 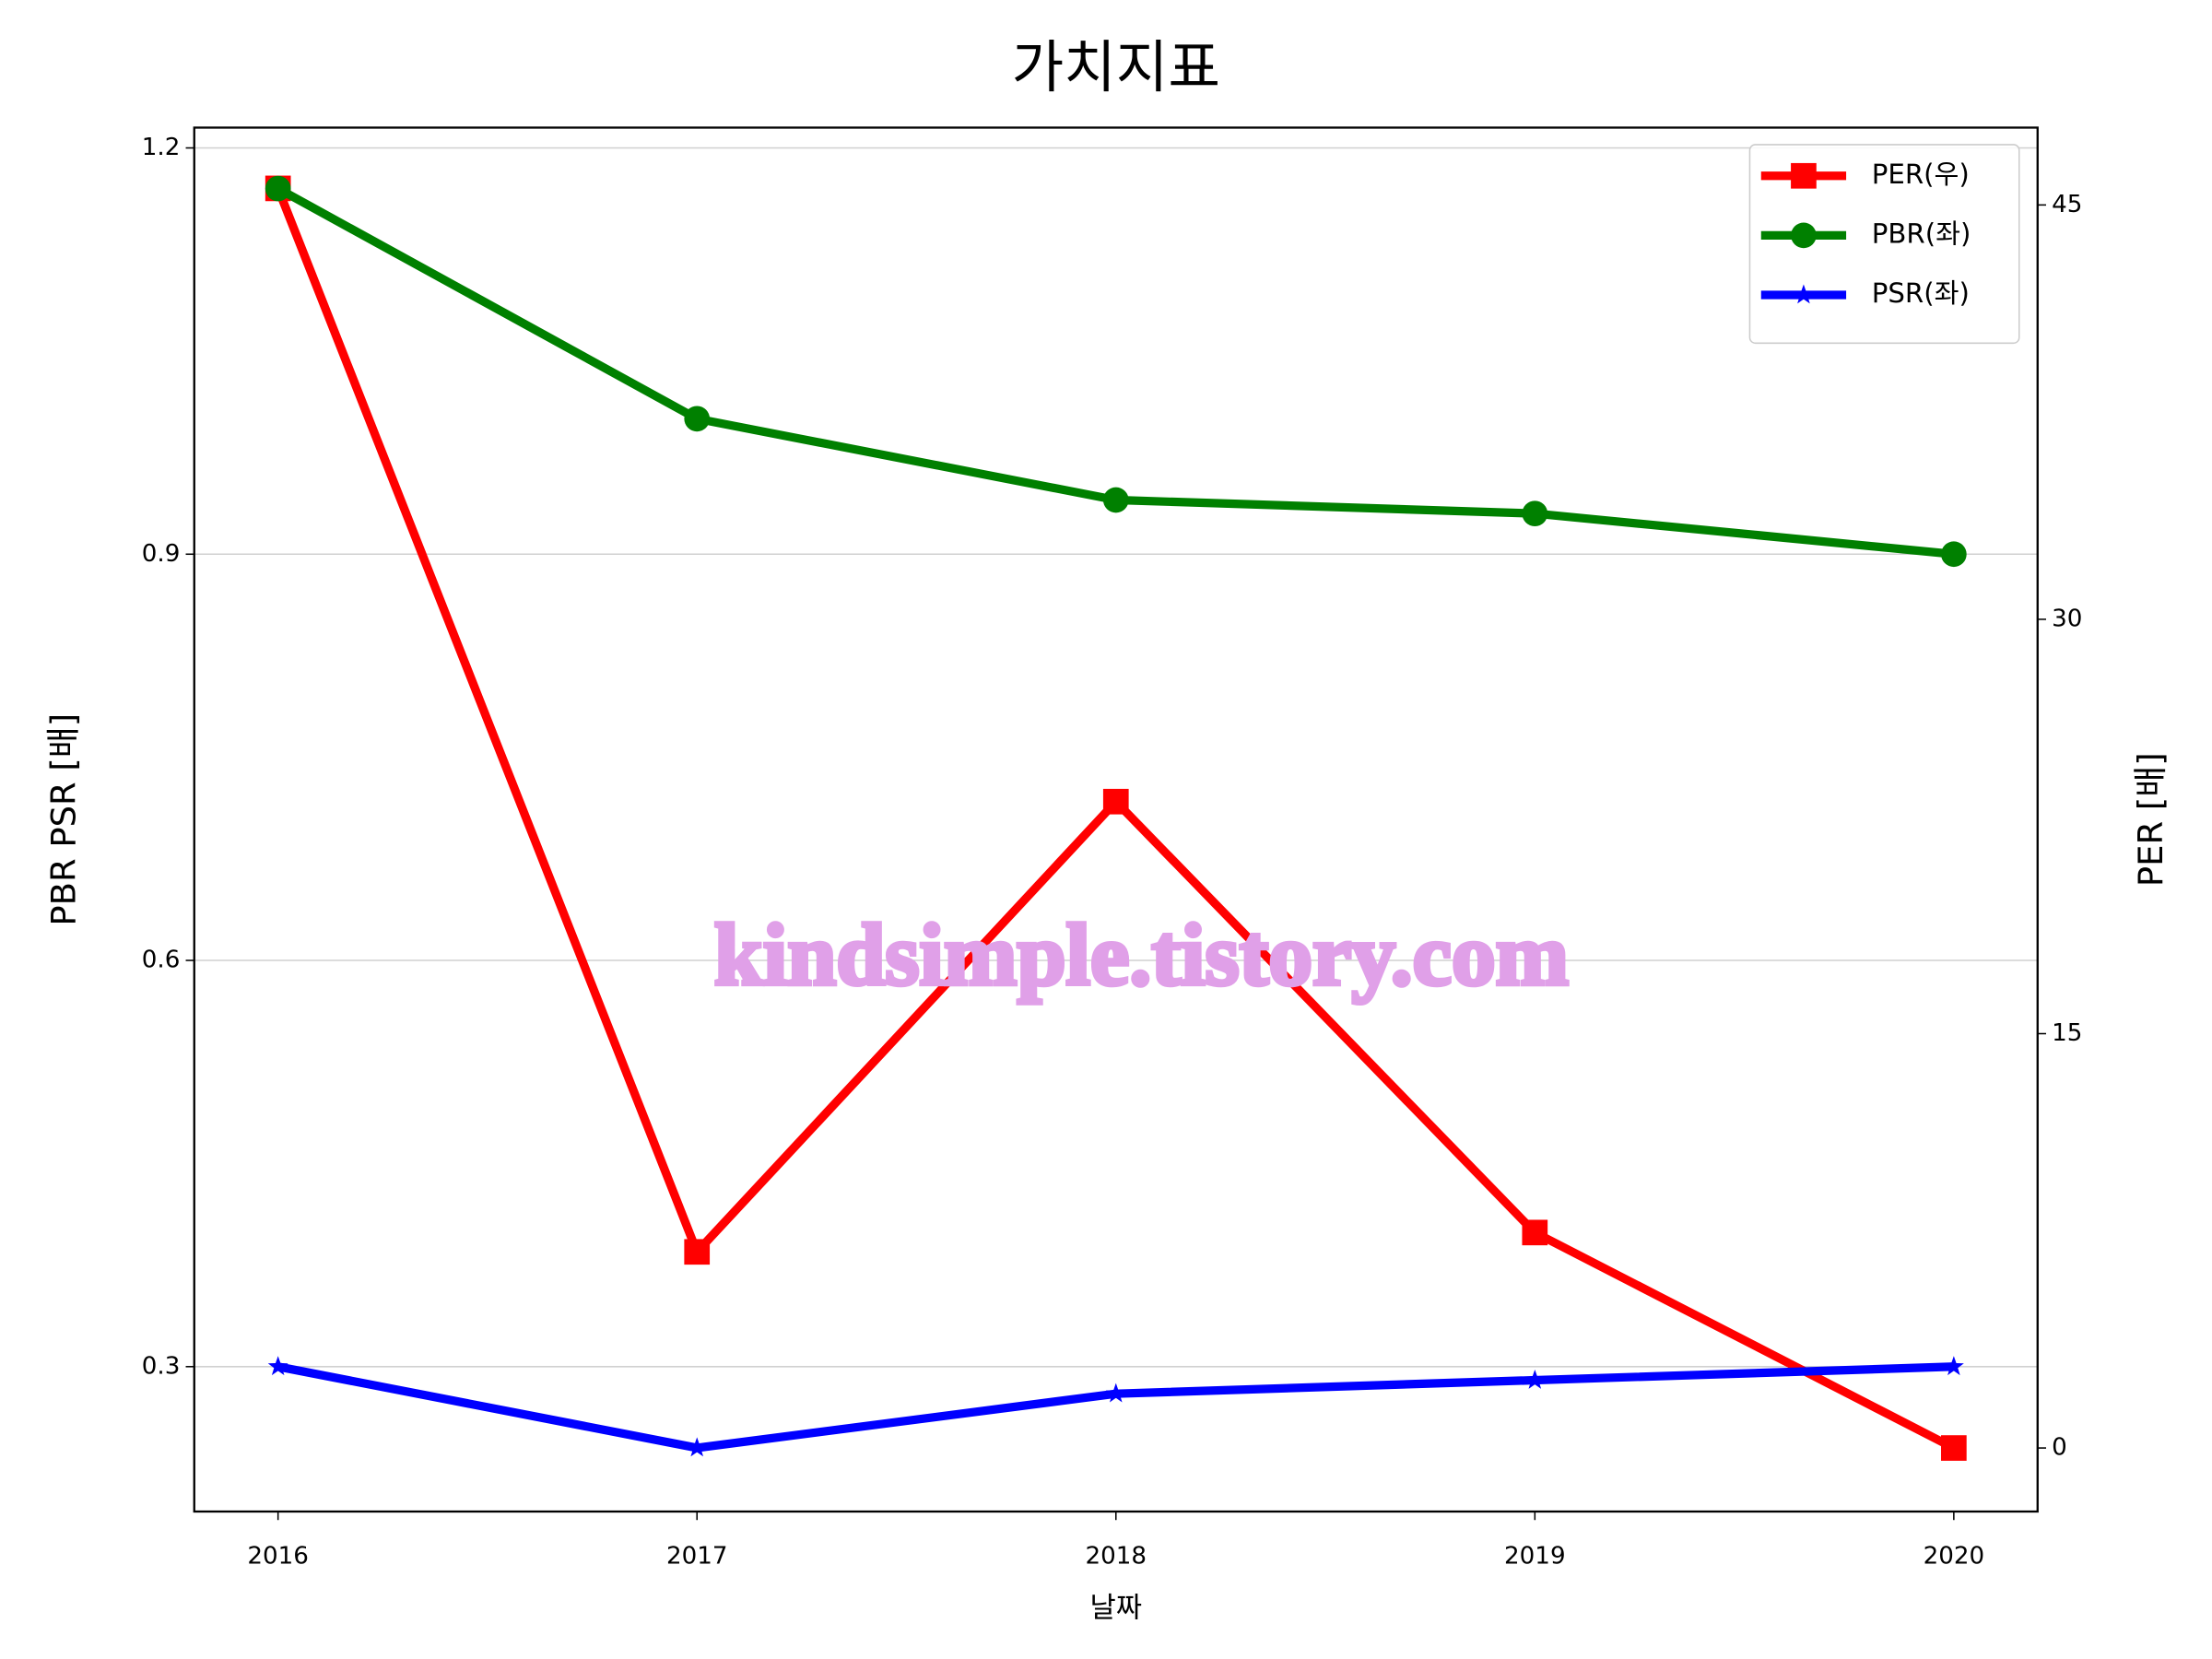 I want to click on x-tick-label: 2016, so click(x=278, y=1557).